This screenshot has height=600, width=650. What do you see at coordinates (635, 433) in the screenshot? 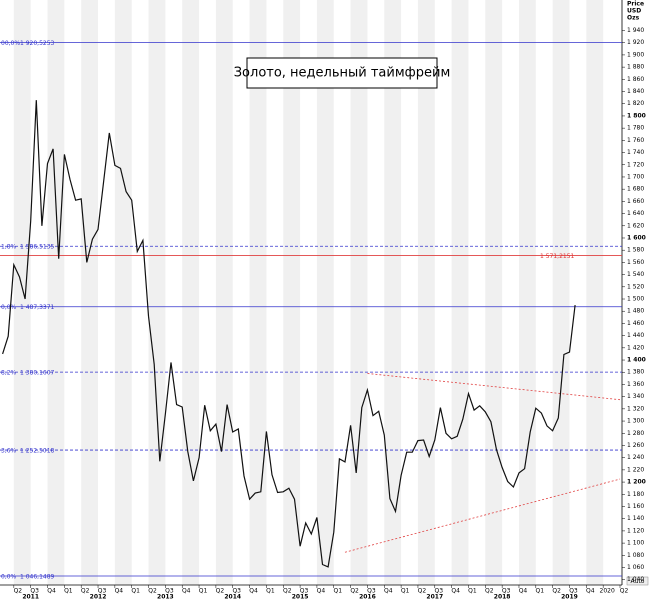
I see `y-tick-label: 1 280` at bounding box center [635, 433].